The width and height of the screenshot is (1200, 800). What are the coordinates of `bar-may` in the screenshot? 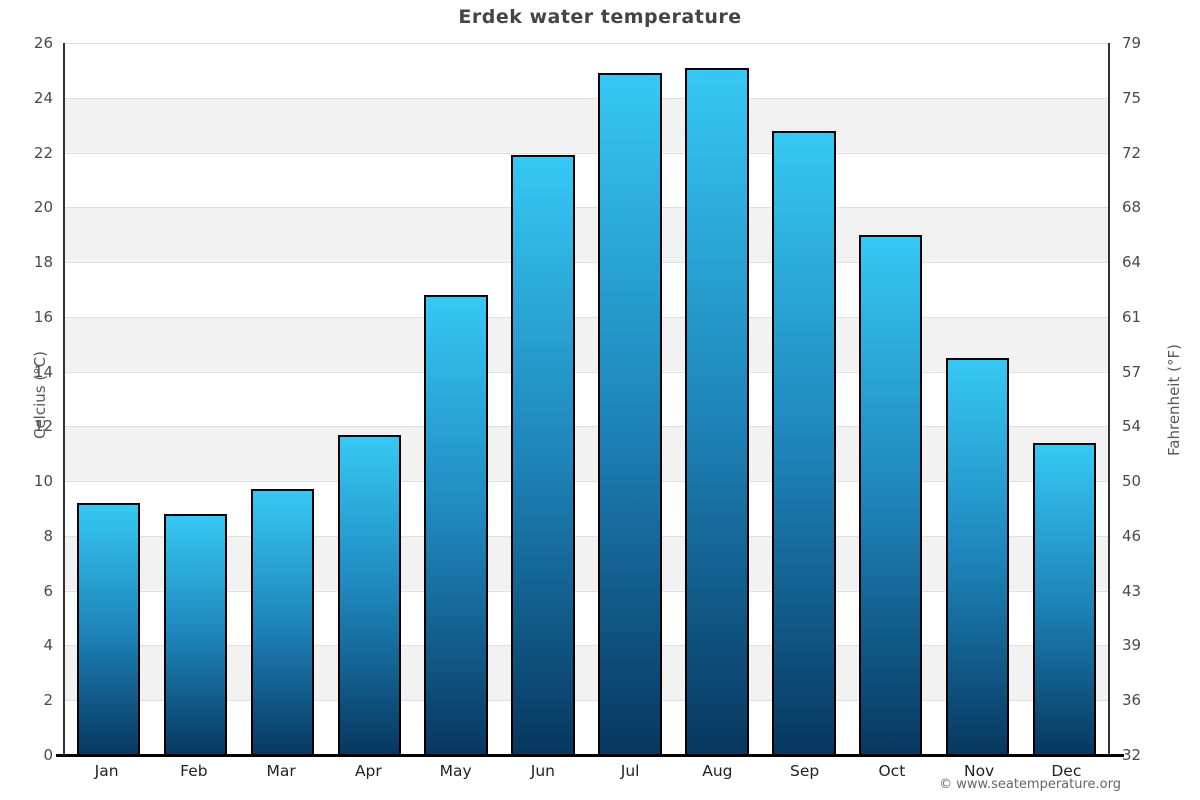 It's located at (456, 524).